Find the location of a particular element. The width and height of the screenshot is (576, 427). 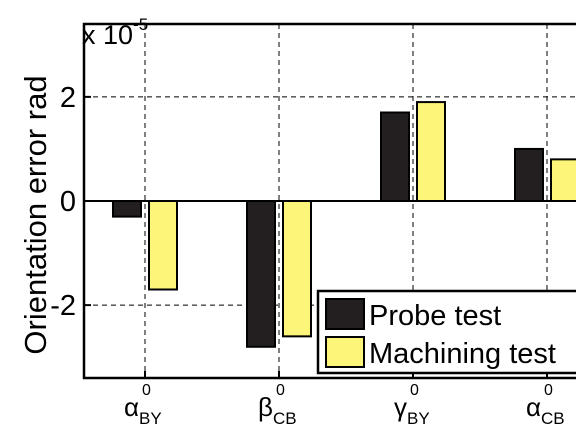

y-axis-label: Orientation error rad is located at coordinates (35, 214).